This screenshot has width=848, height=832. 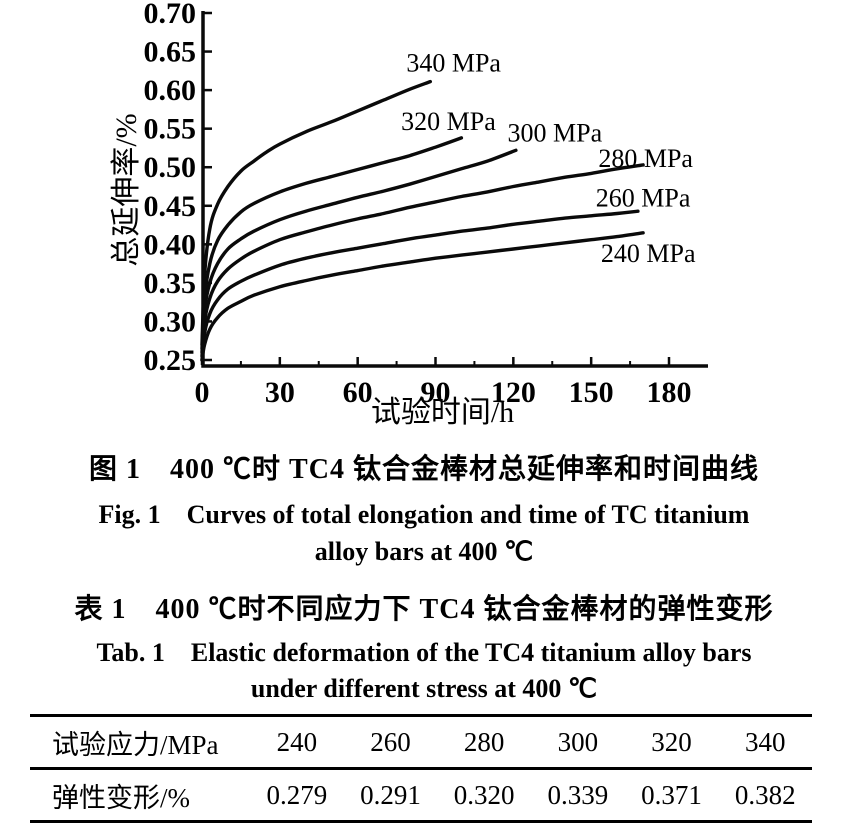 I want to click on x-tick-label: 0, so click(x=202, y=392).